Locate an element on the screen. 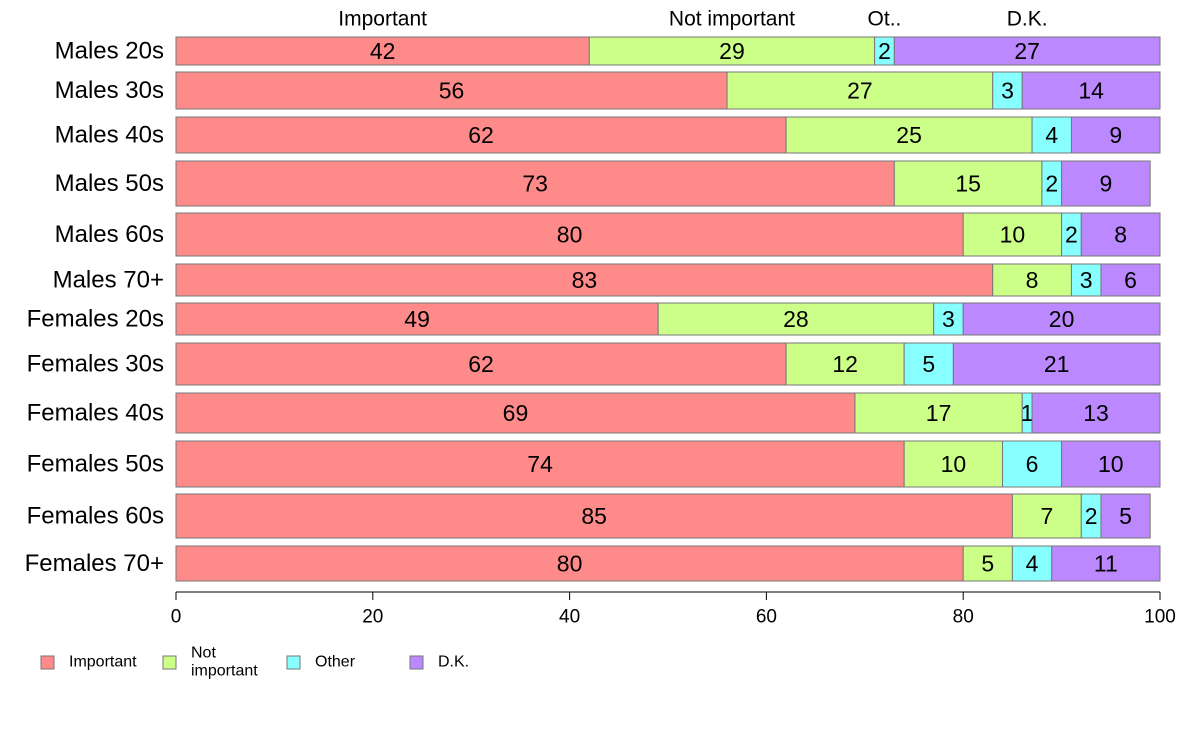  bar-females-30s-not-important is located at coordinates (845, 364).